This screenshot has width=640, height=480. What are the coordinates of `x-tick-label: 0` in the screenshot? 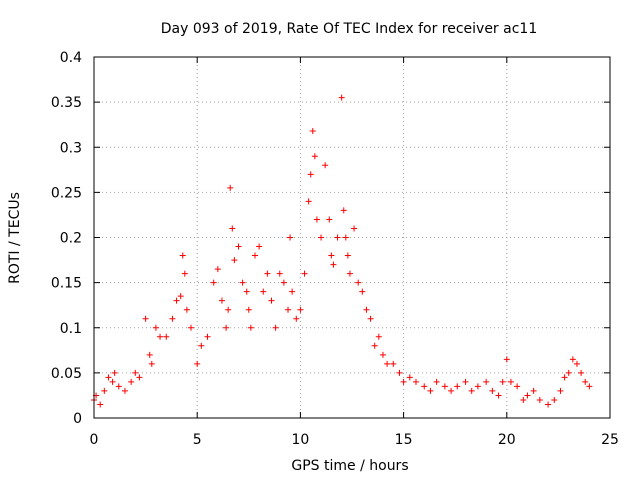 It's located at (94, 440).